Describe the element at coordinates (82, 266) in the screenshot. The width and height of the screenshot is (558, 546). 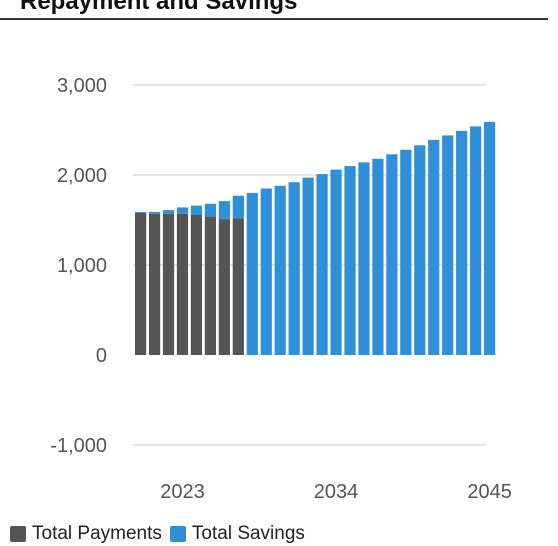
I see `y-tick-label: 1,000` at that location.